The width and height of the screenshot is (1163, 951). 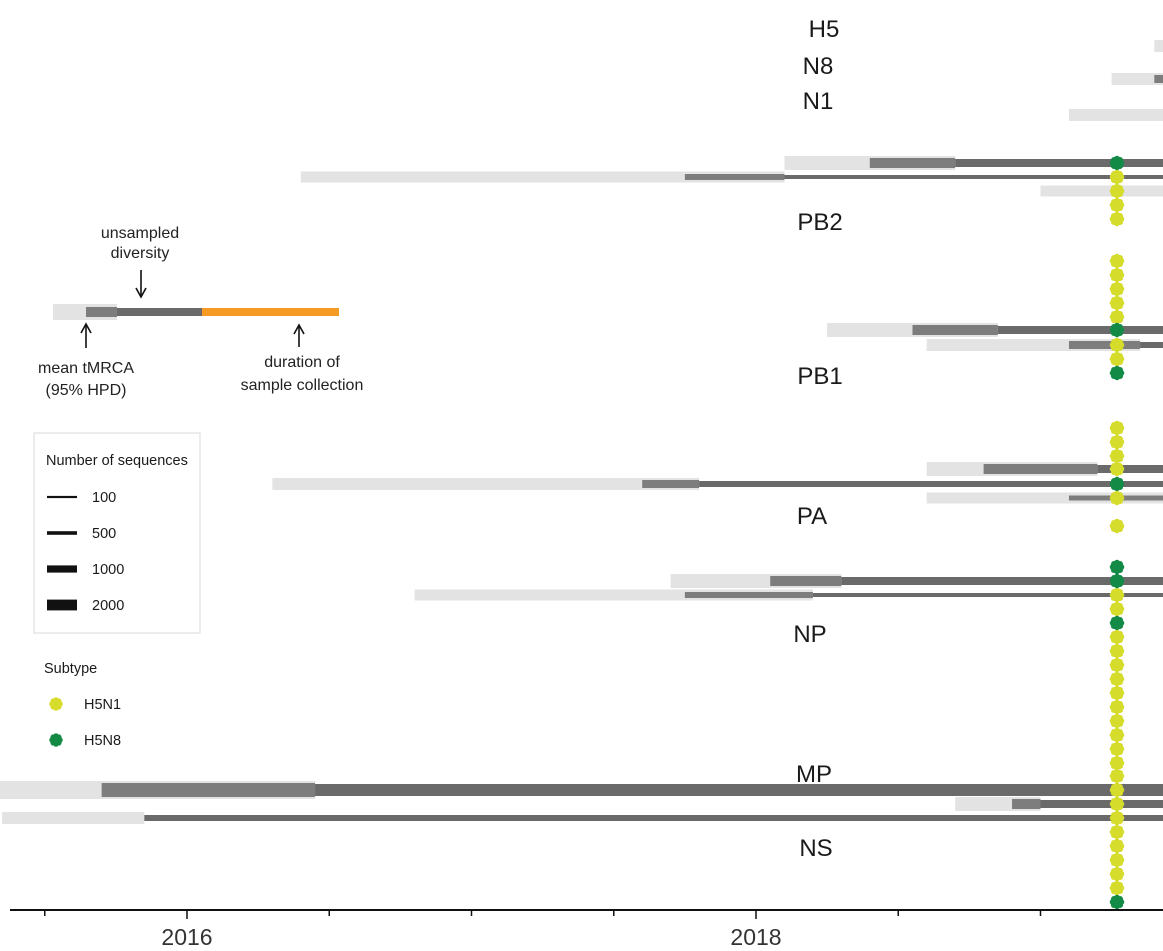 I want to click on ns-hpd-interval, so click(x=73, y=818).